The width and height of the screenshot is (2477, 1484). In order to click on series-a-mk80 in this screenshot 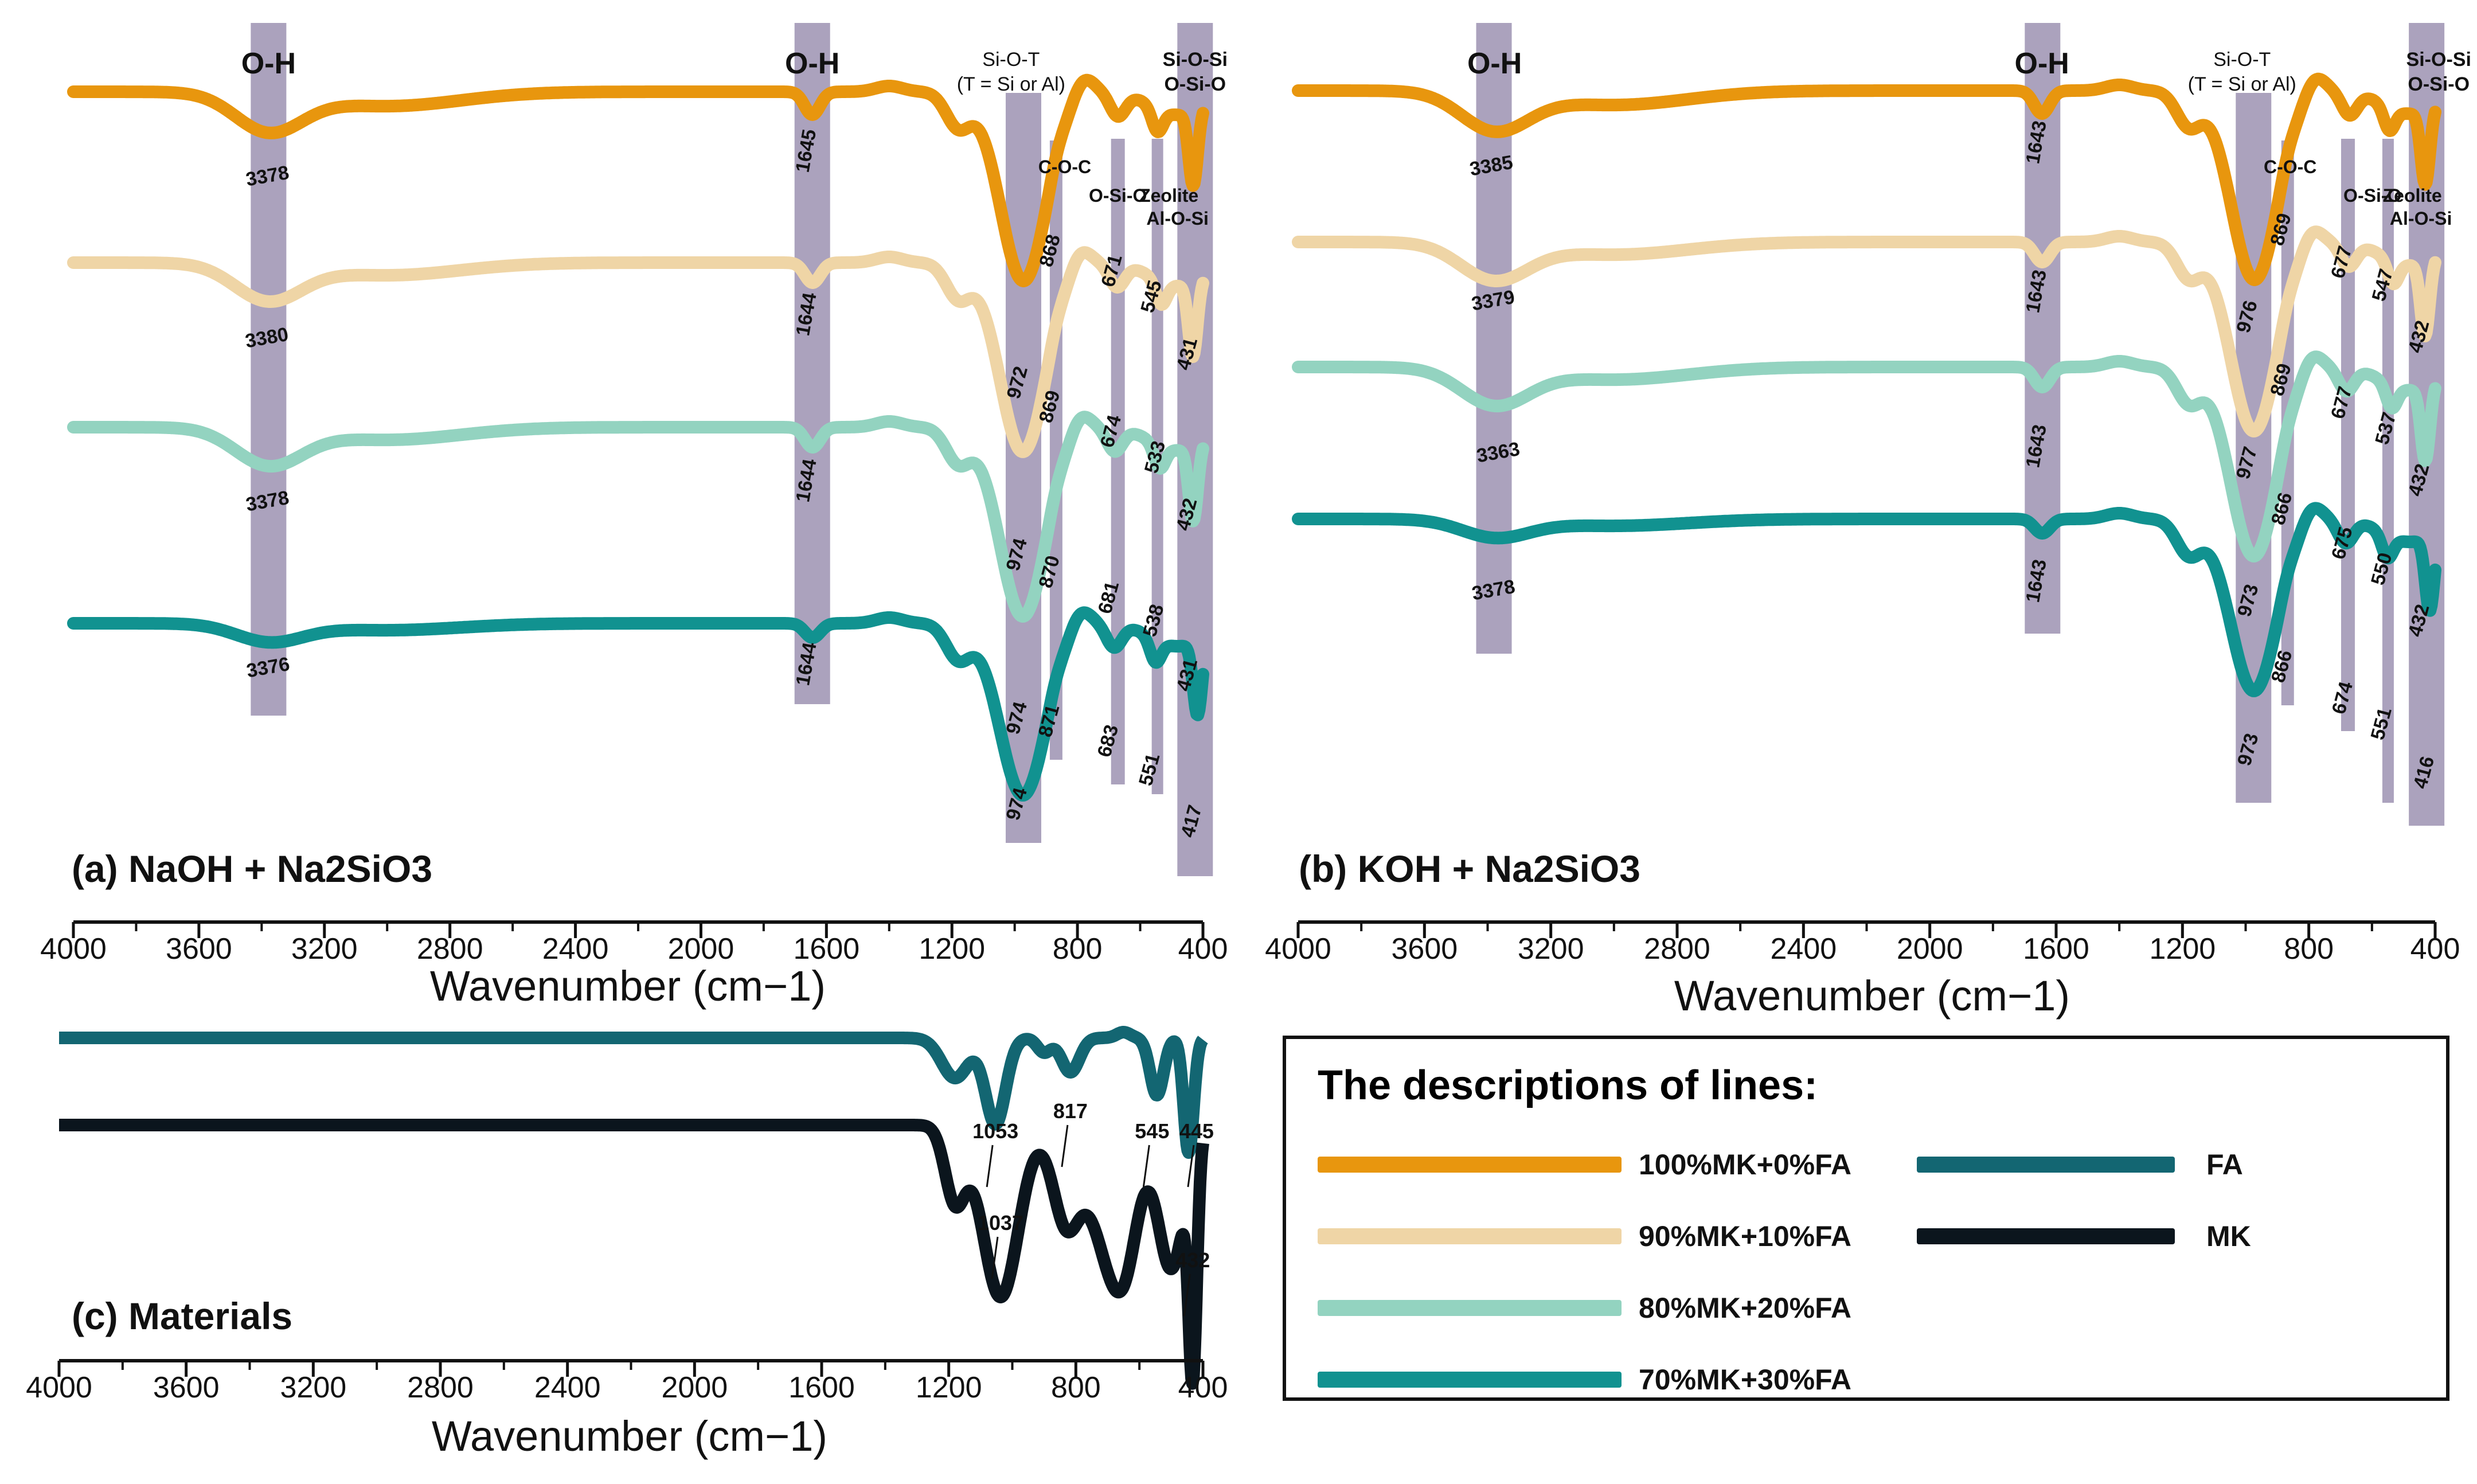, I will do `click(638, 517)`.